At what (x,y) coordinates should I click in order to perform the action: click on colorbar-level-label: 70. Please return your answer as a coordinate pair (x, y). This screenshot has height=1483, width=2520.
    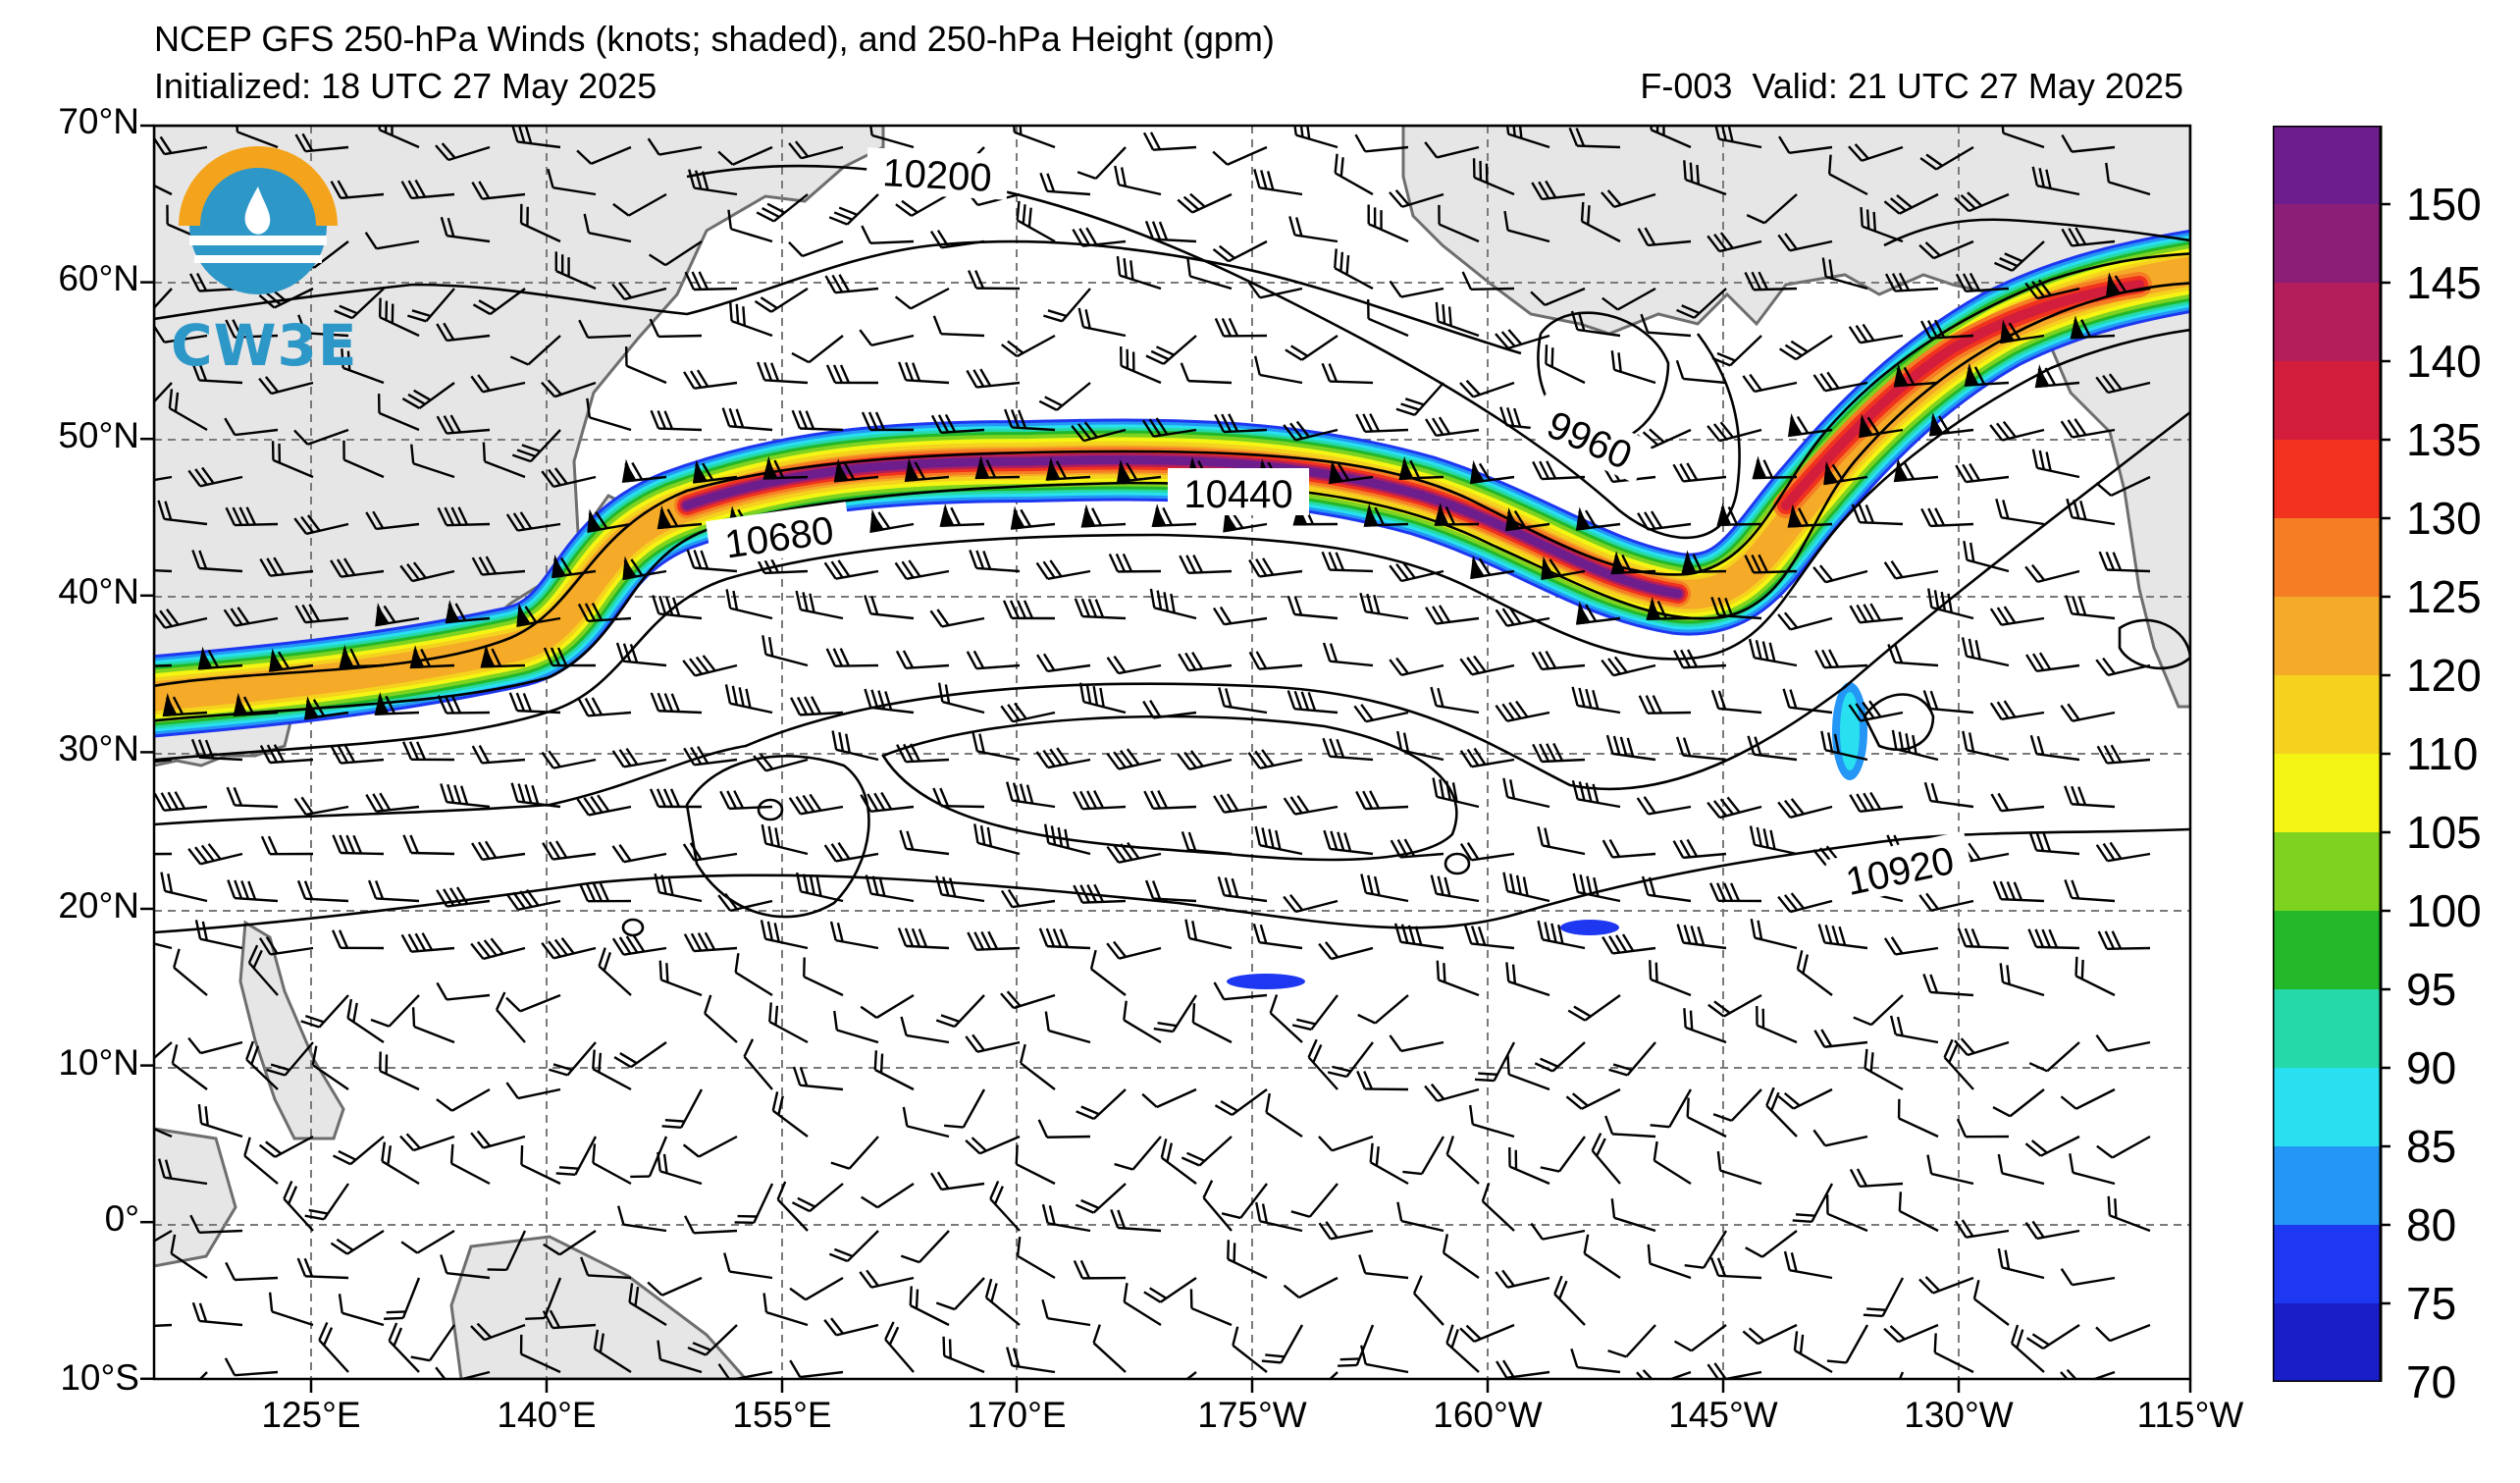
    Looking at the image, I should click on (2431, 1382).